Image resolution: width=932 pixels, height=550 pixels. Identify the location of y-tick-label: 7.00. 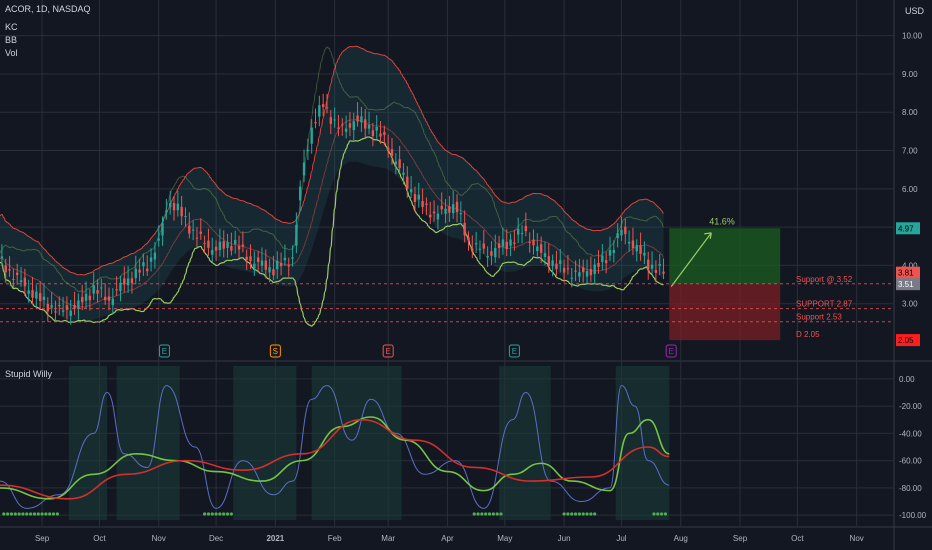
(910, 151).